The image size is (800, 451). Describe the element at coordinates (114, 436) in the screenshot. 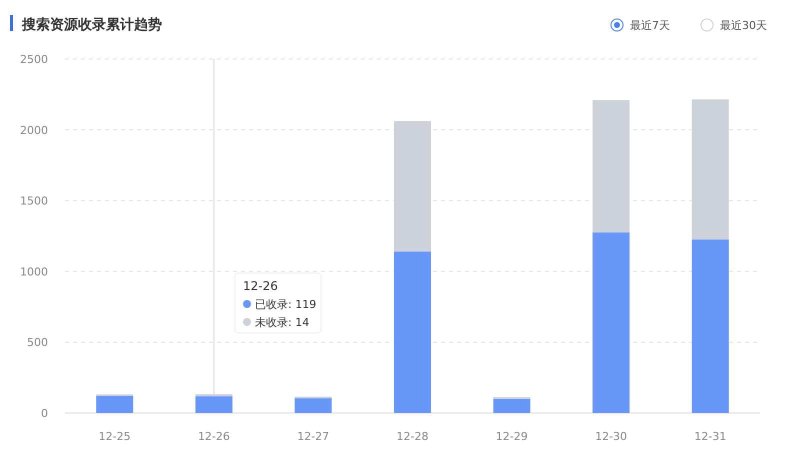

I see `x-tick-label: 12-25` at that location.